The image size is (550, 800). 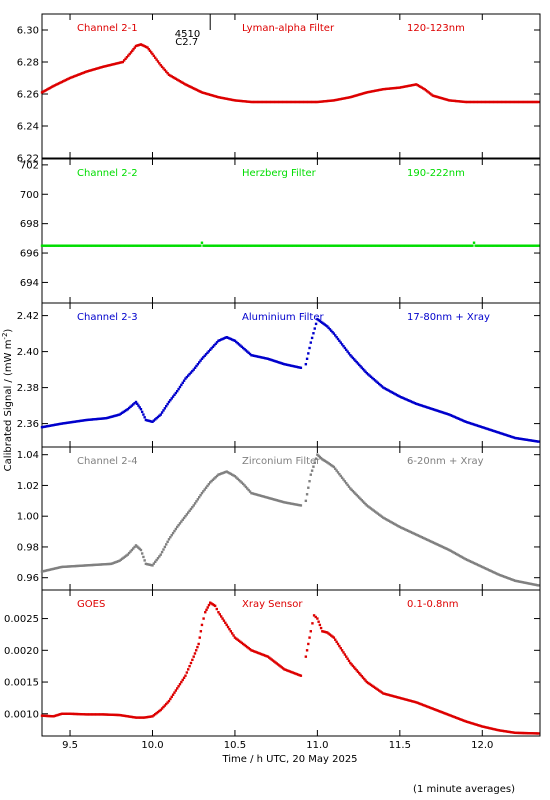 I want to click on flare-id-label: 4510, so click(x=187, y=34).